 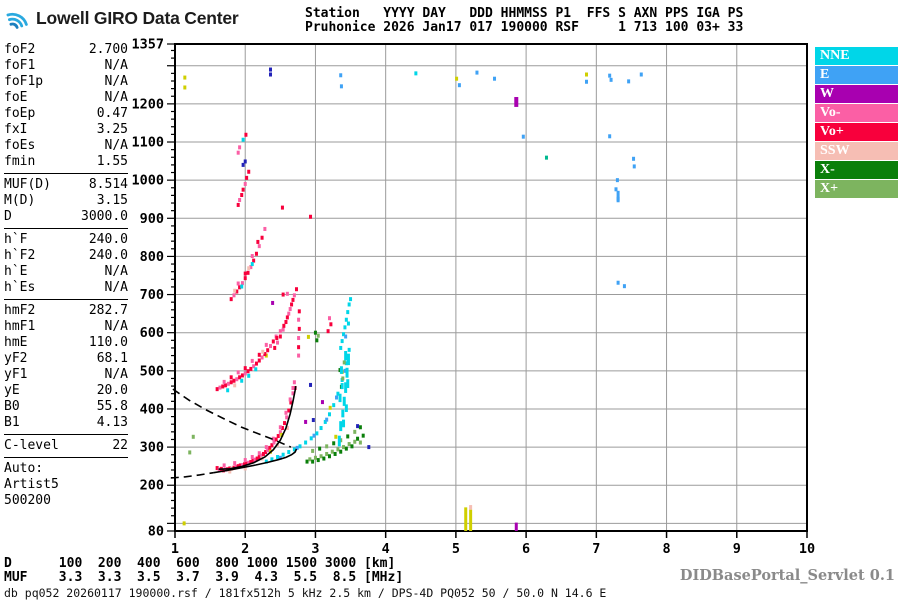 I want to click on y-axis-label: 500, so click(x=152, y=371).